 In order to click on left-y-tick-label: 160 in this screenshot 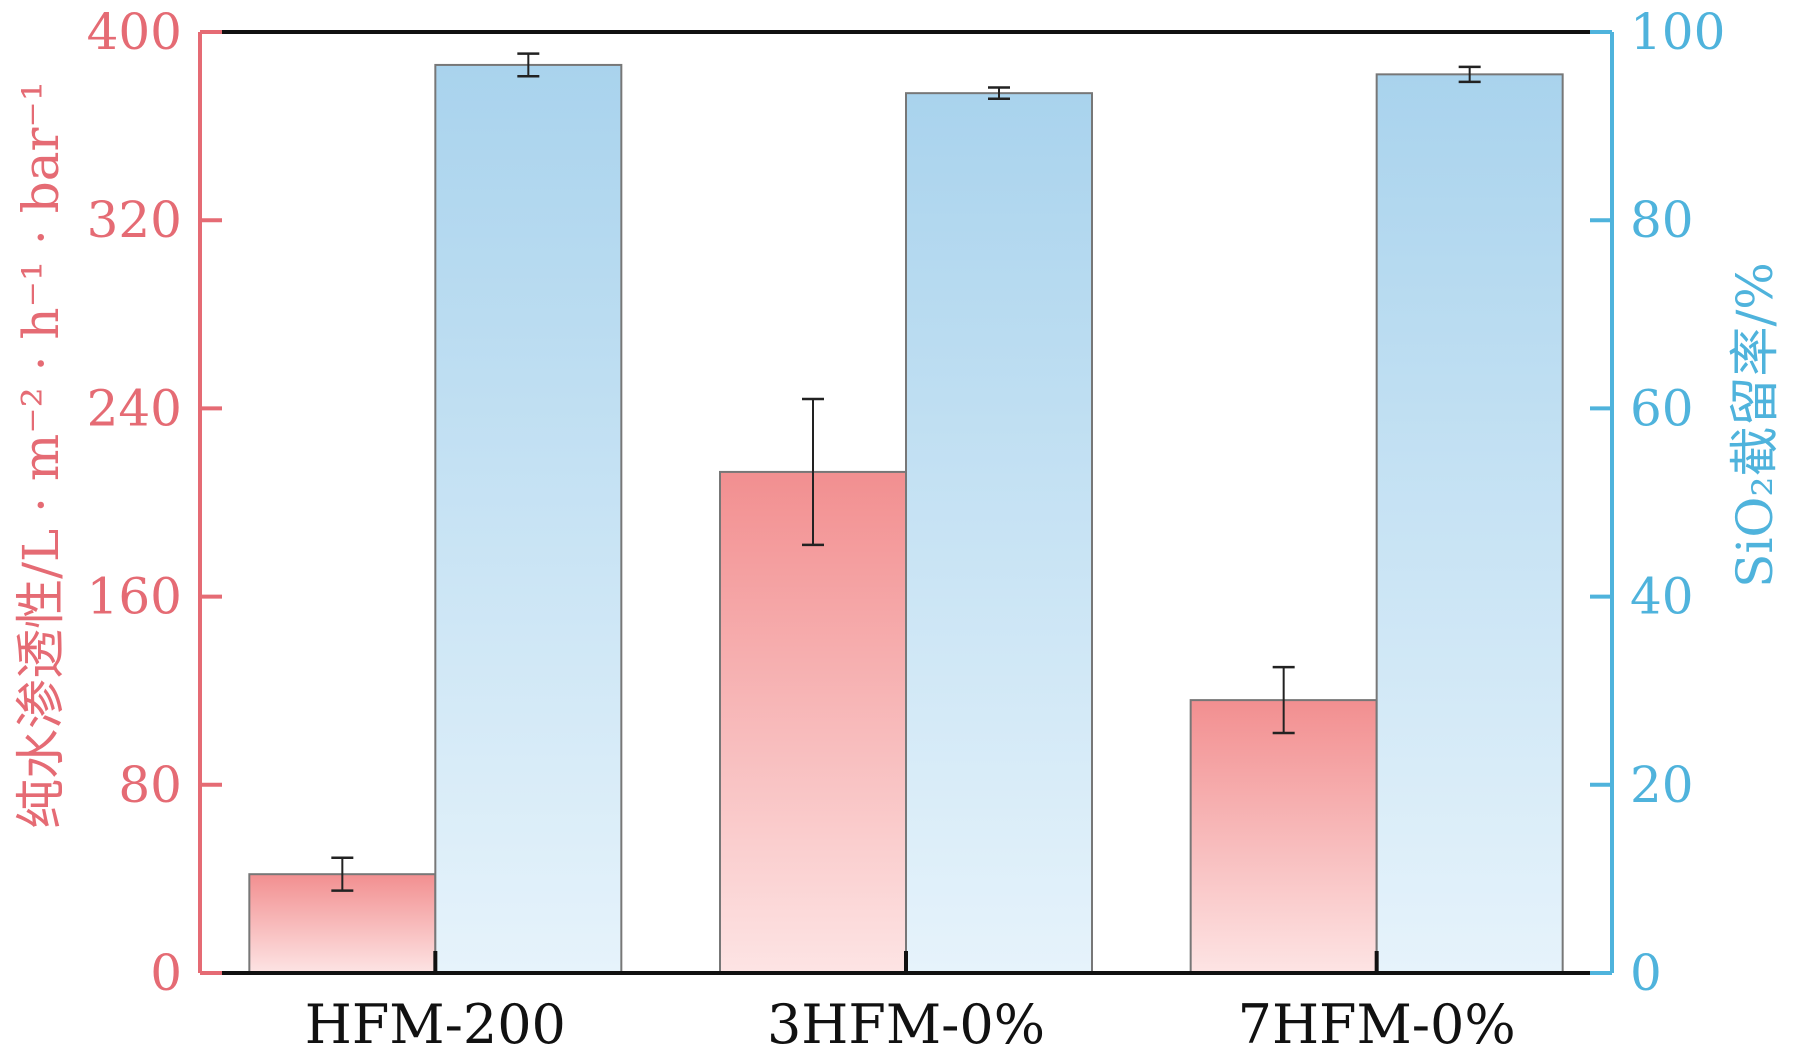, I will do `click(134, 597)`.